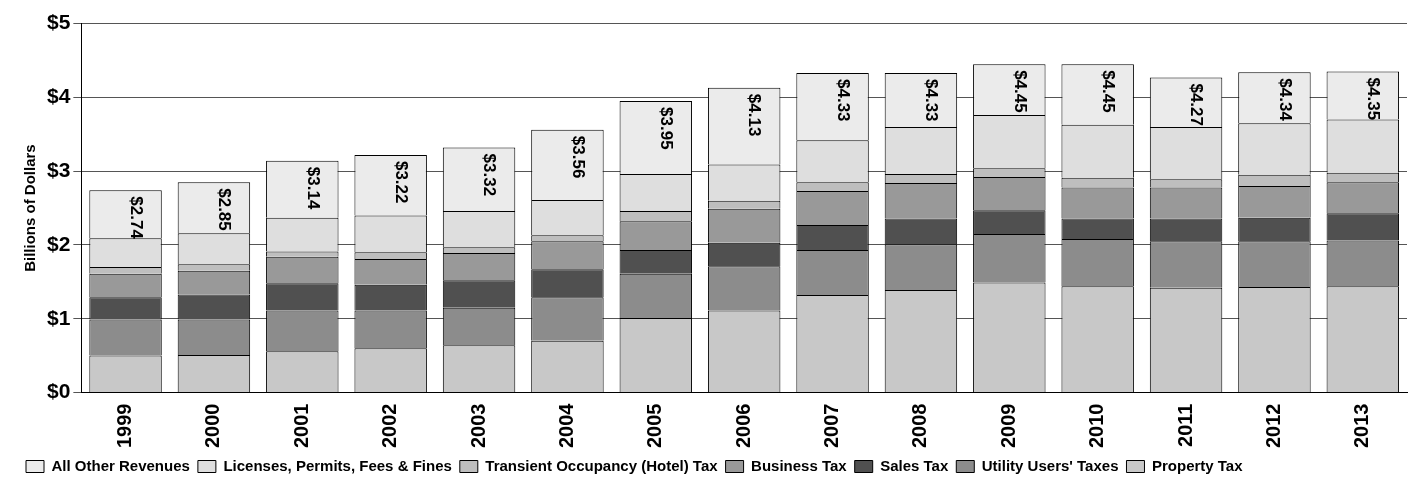 The width and height of the screenshot is (1421, 492). I want to click on x-tick-label: 2002, so click(389, 426).